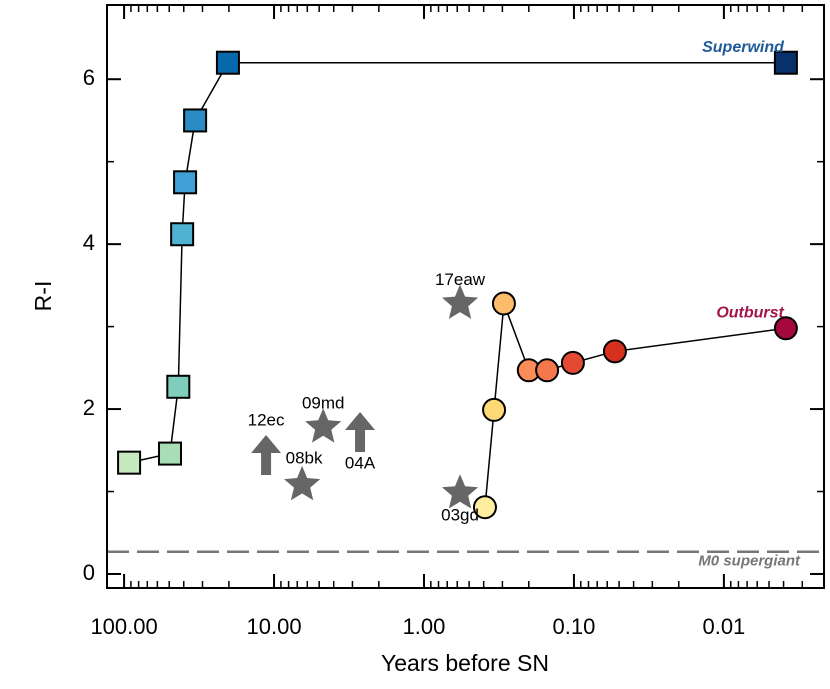 The height and width of the screenshot is (689, 830). What do you see at coordinates (43, 296) in the screenshot?
I see `y-axis-label: R-I` at bounding box center [43, 296].